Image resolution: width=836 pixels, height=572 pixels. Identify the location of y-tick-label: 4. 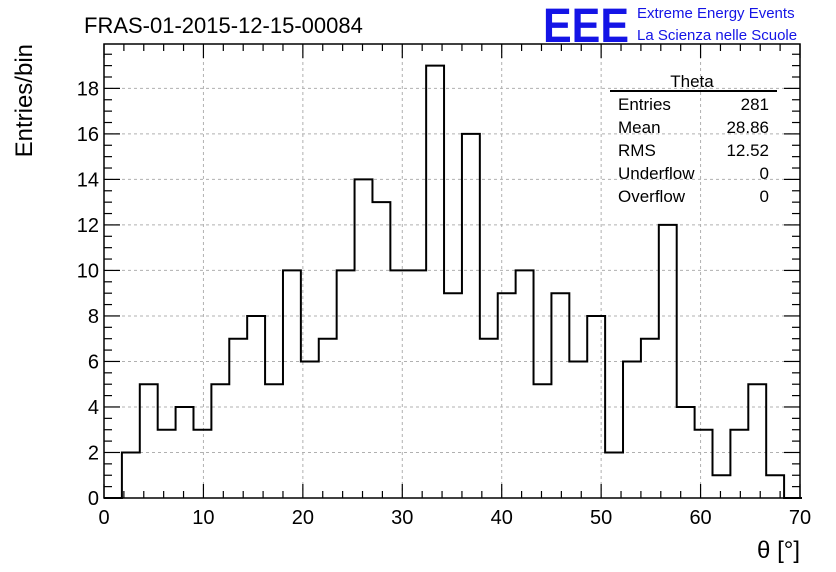
(93, 408).